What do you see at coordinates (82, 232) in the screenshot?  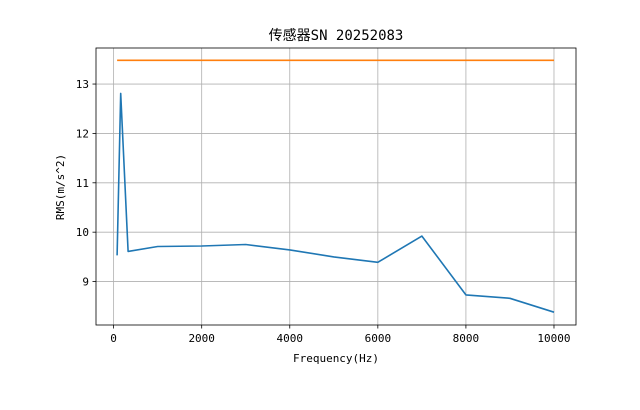 I see `y-tick-label: 10` at bounding box center [82, 232].